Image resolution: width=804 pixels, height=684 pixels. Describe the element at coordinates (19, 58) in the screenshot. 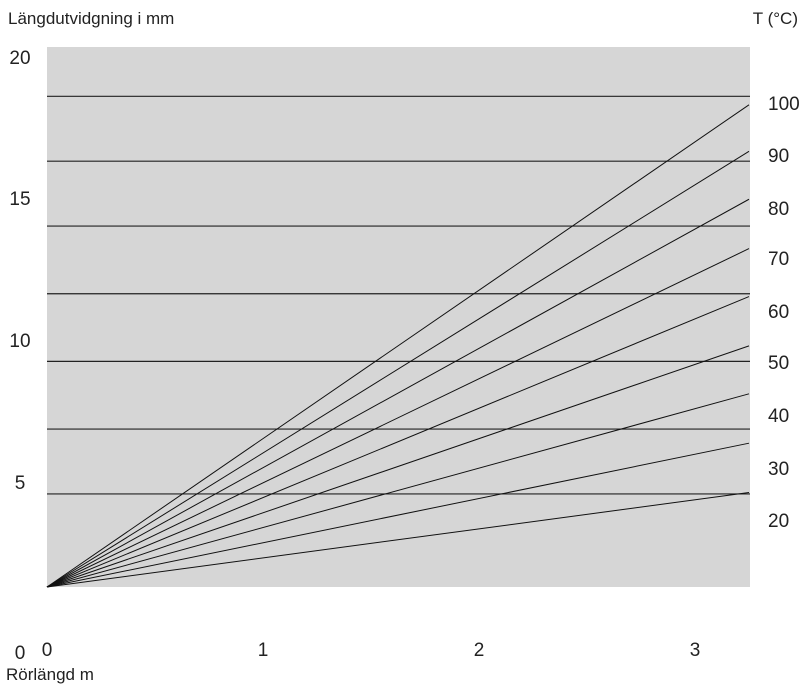

I see `y-tick-label: 20` at that location.